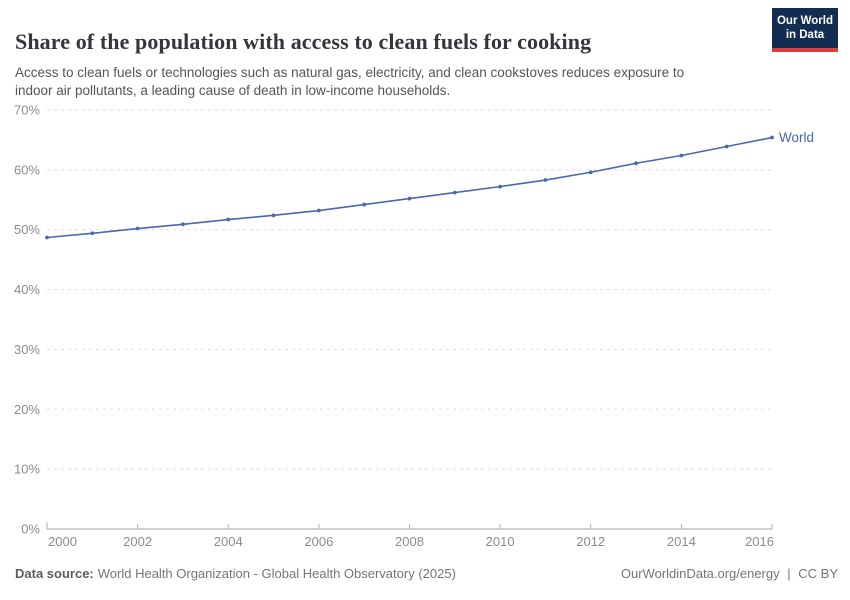  I want to click on x-axis-tick-label: 2002, so click(137, 541).